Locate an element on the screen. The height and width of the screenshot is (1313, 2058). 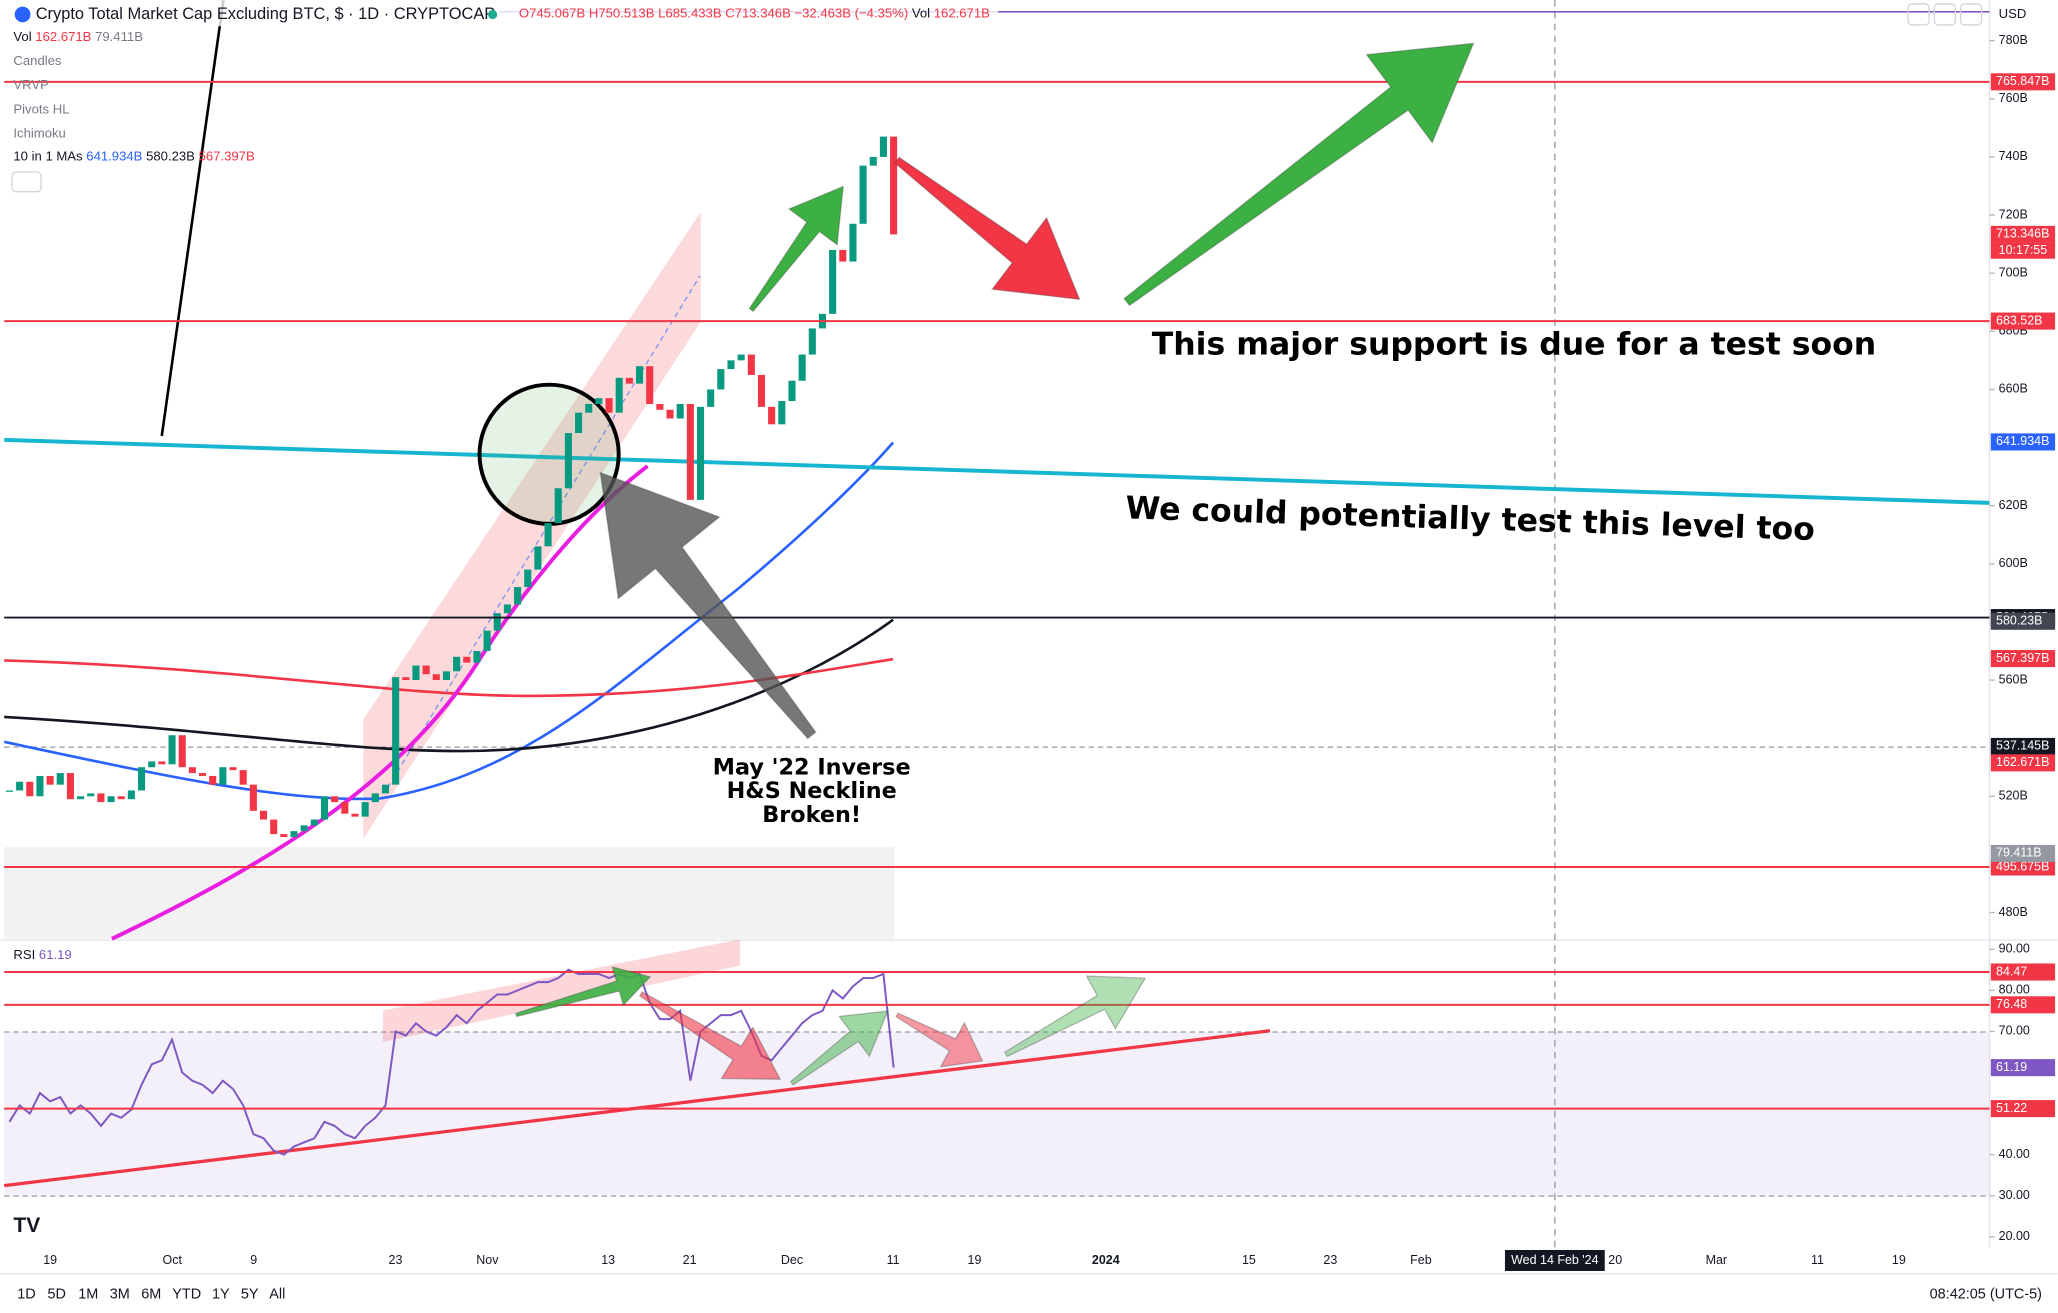
annotation: H&S Neckline is located at coordinates (812, 791).